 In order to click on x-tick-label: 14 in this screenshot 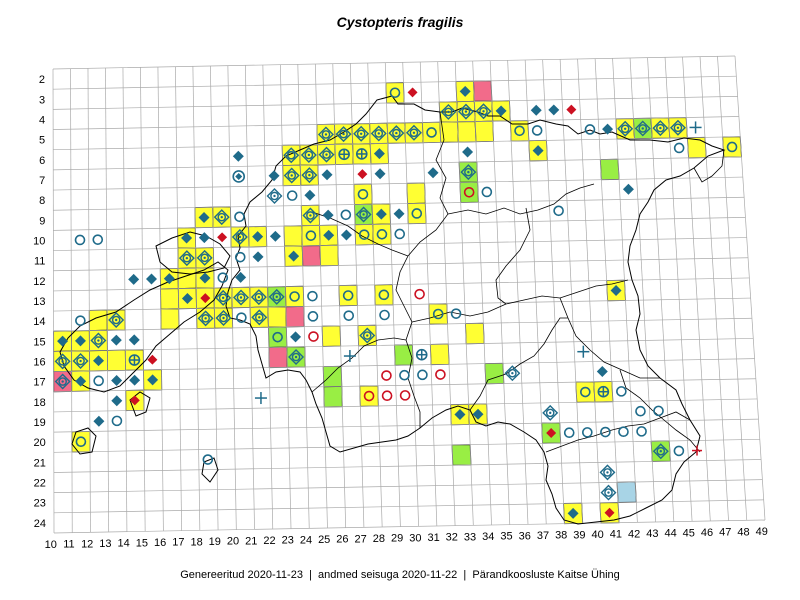, I will do `click(124, 544)`.